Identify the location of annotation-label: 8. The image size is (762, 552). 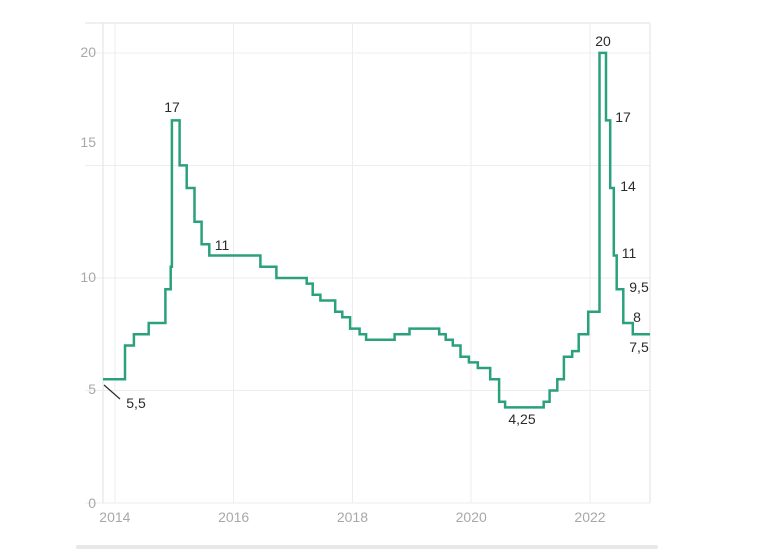
(637, 317).